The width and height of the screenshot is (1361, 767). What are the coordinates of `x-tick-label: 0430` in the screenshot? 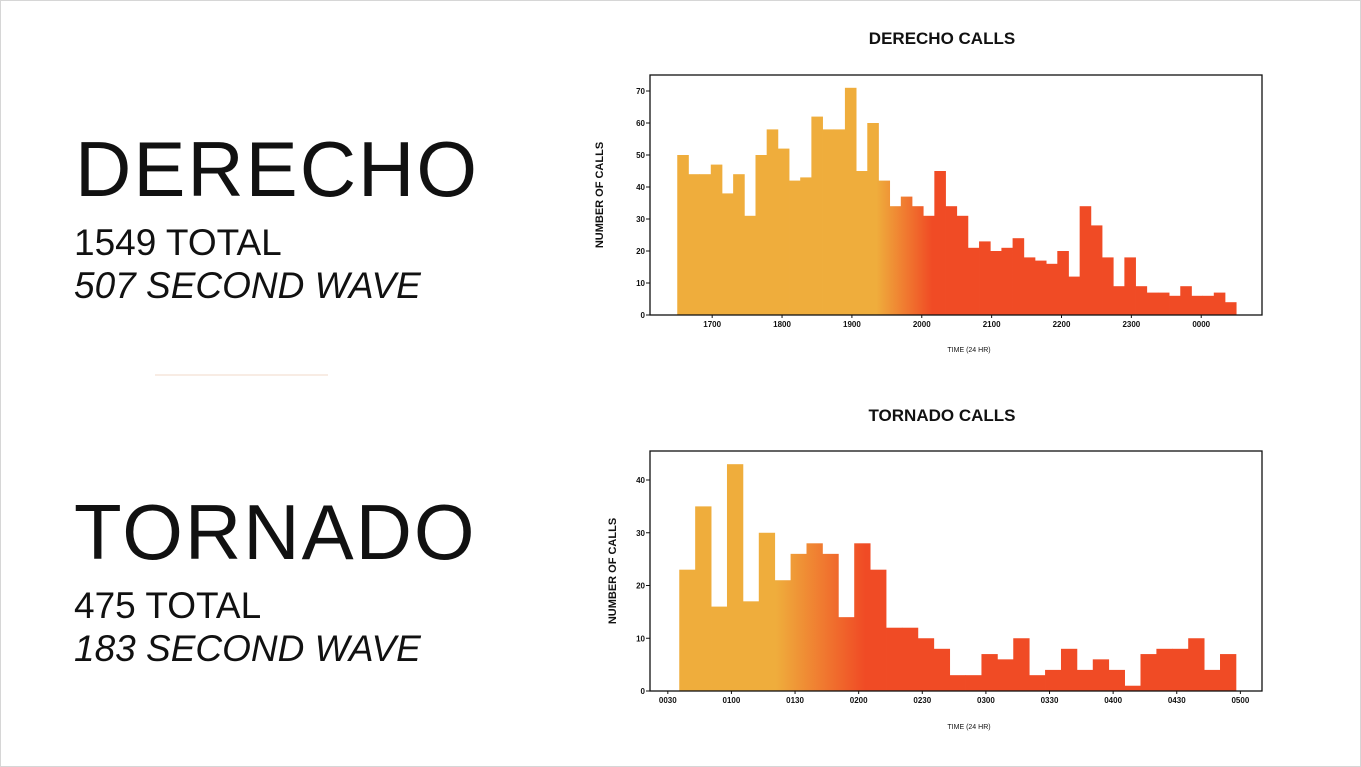 It's located at (1177, 700).